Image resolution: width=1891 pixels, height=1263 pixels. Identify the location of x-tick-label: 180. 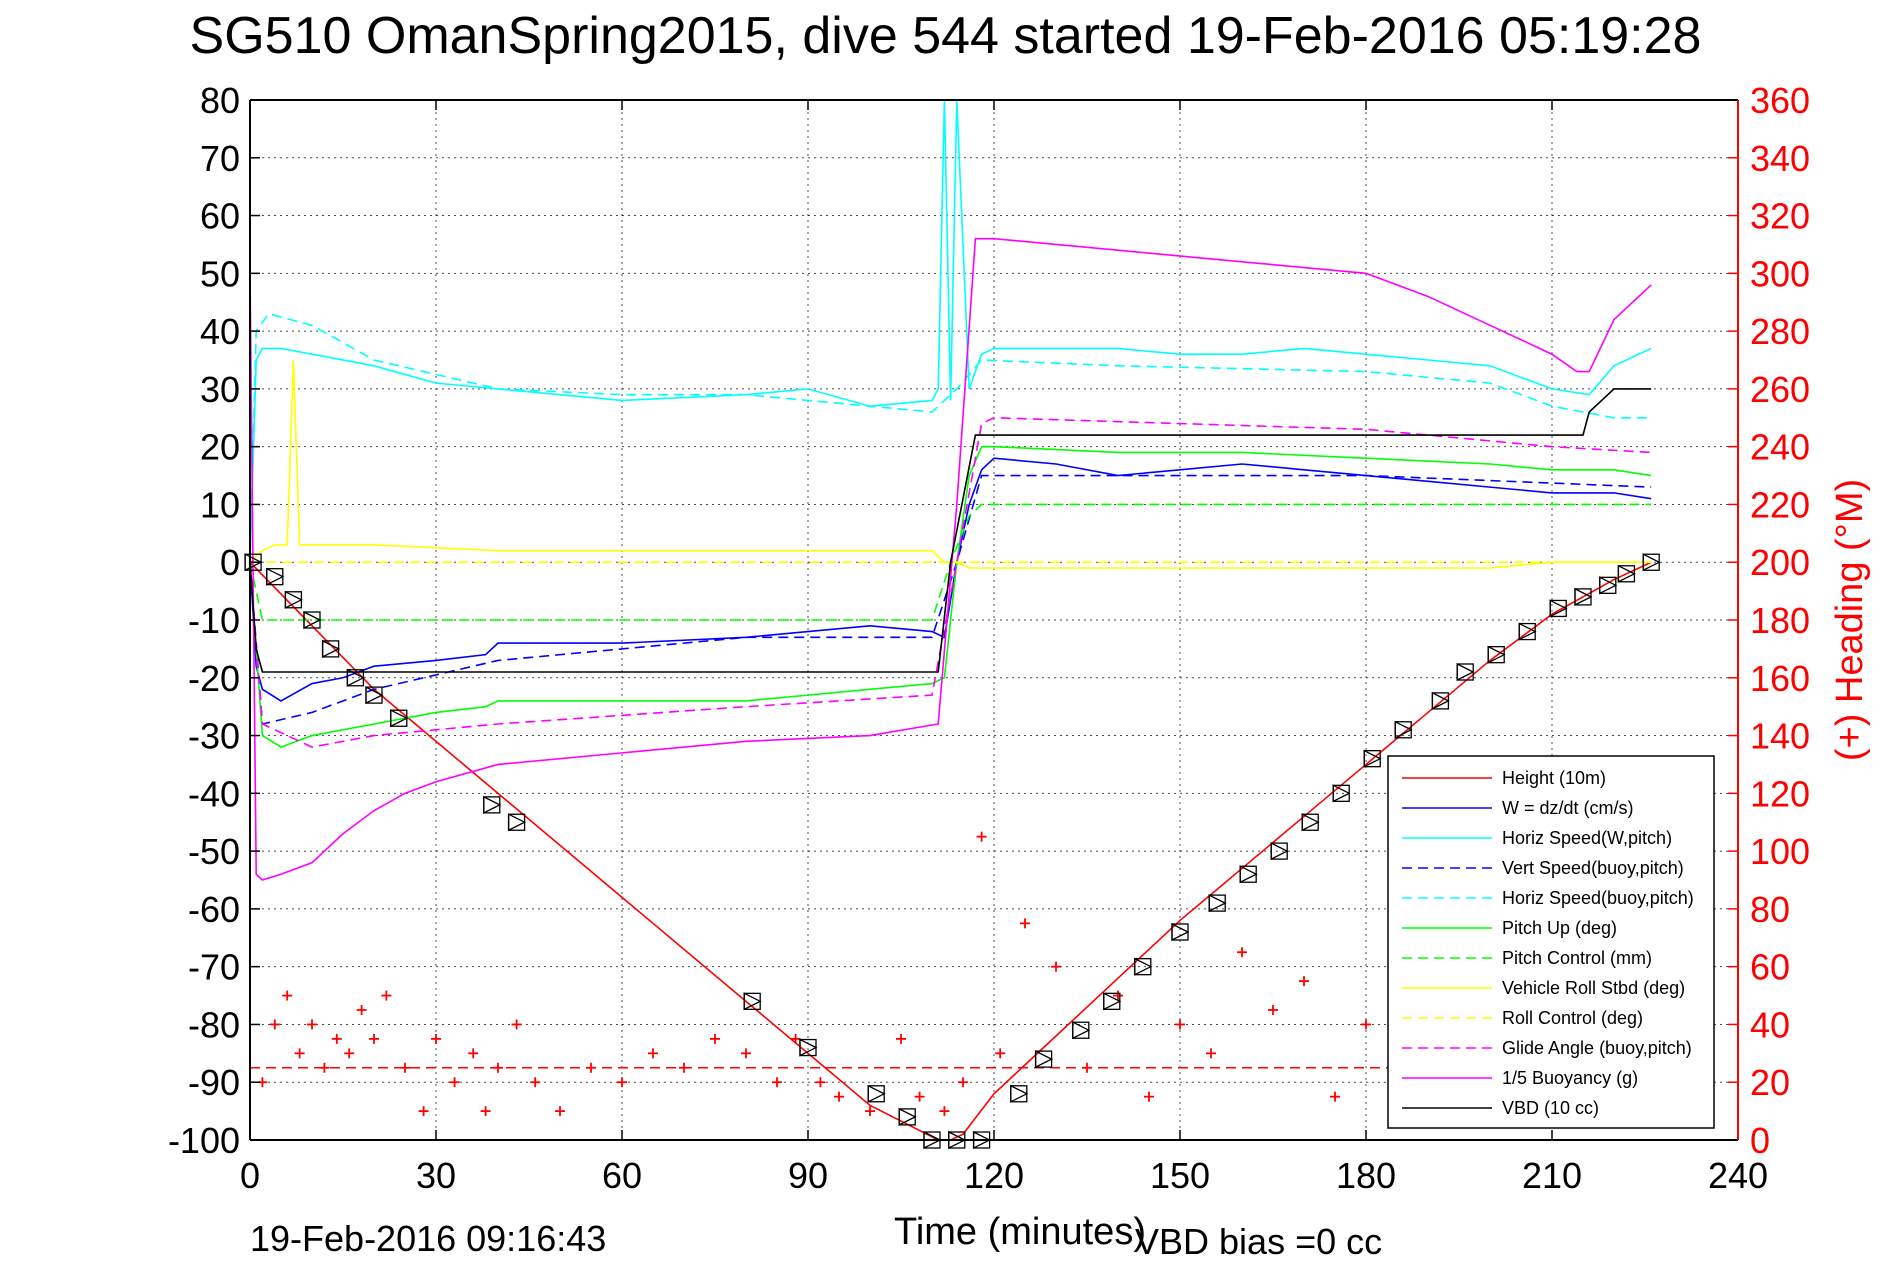
(1366, 1175).